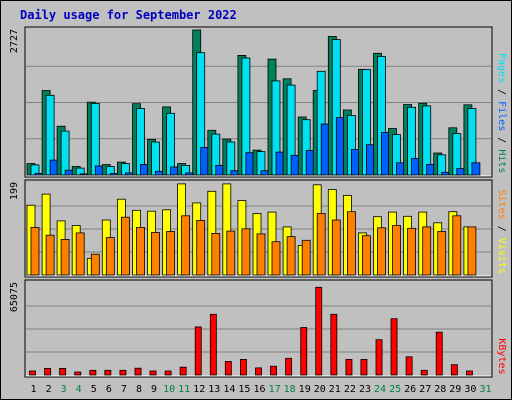  What do you see at coordinates (470, 389) in the screenshot?
I see `x-tick-label-30: 30` at bounding box center [470, 389].